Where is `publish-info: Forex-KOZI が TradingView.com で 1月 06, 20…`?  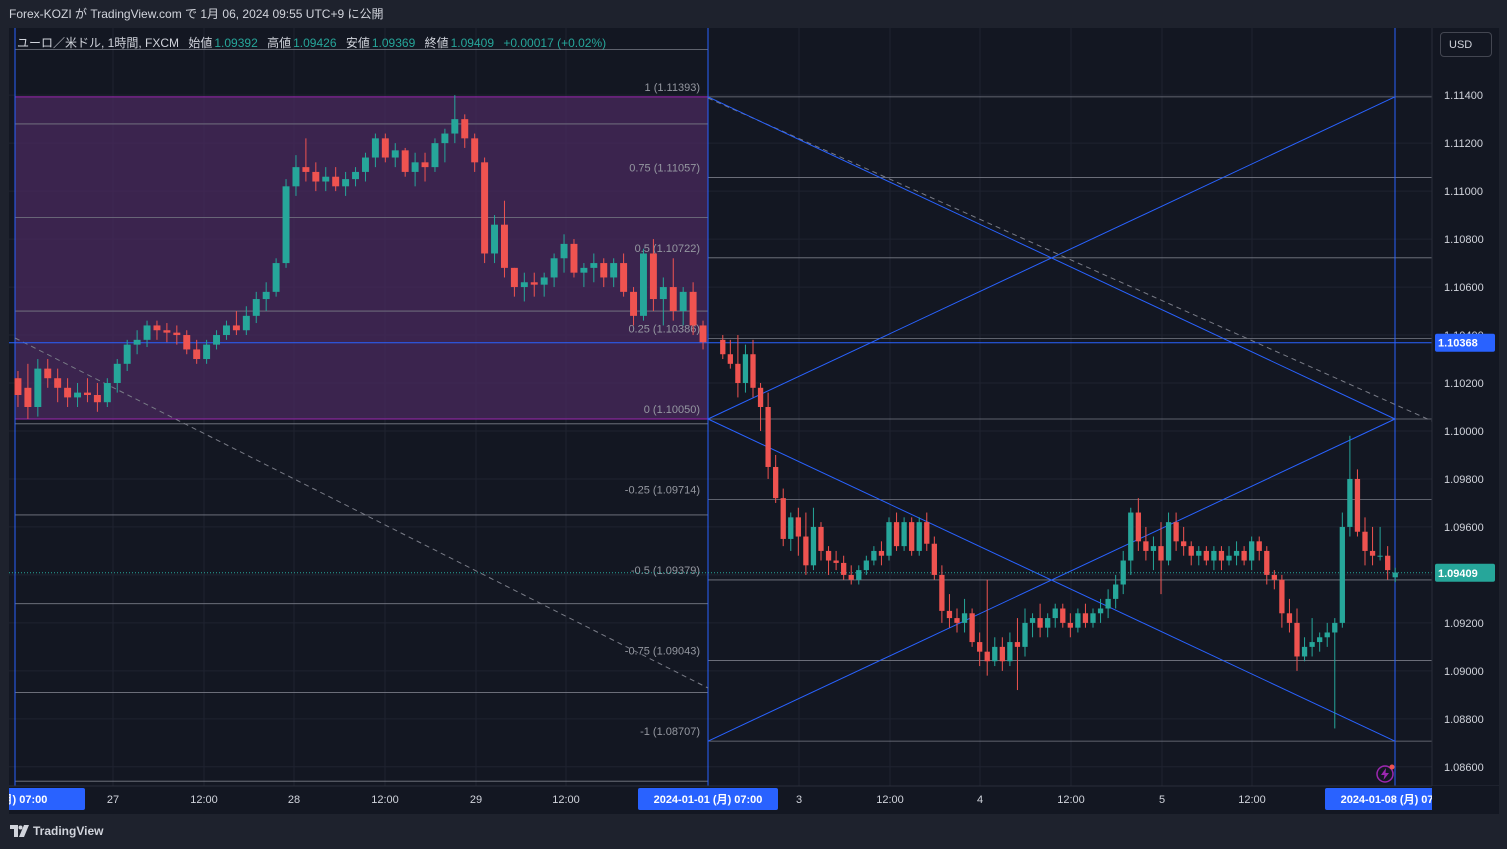
publish-info: Forex-KOZI が TradingView.com で 1月 06, 20… is located at coordinates (753, 14).